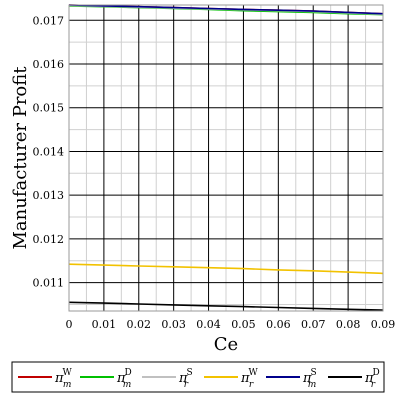 The height and width of the screenshot is (400, 400). What do you see at coordinates (69, 324) in the screenshot?
I see `x-tick-label: 0` at bounding box center [69, 324].